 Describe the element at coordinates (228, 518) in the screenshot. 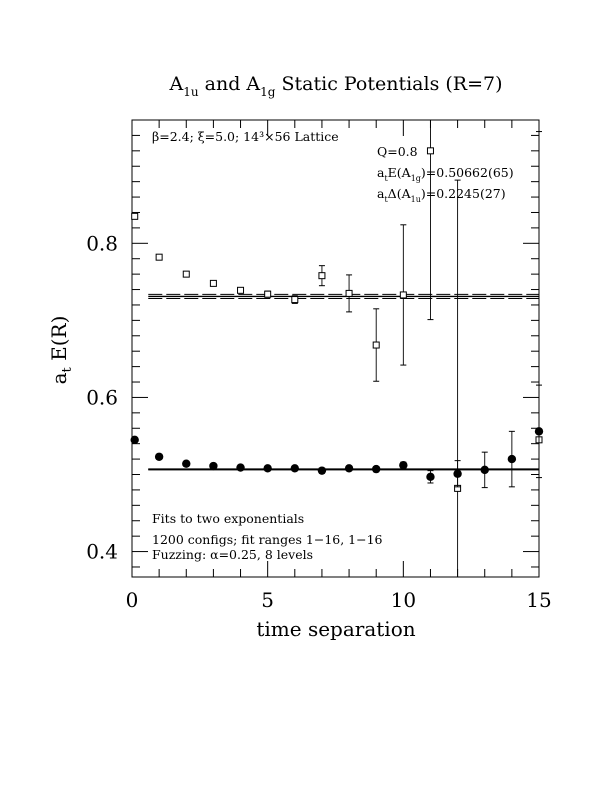

I see `fits-annotation: Fits to two exponentials` at that location.